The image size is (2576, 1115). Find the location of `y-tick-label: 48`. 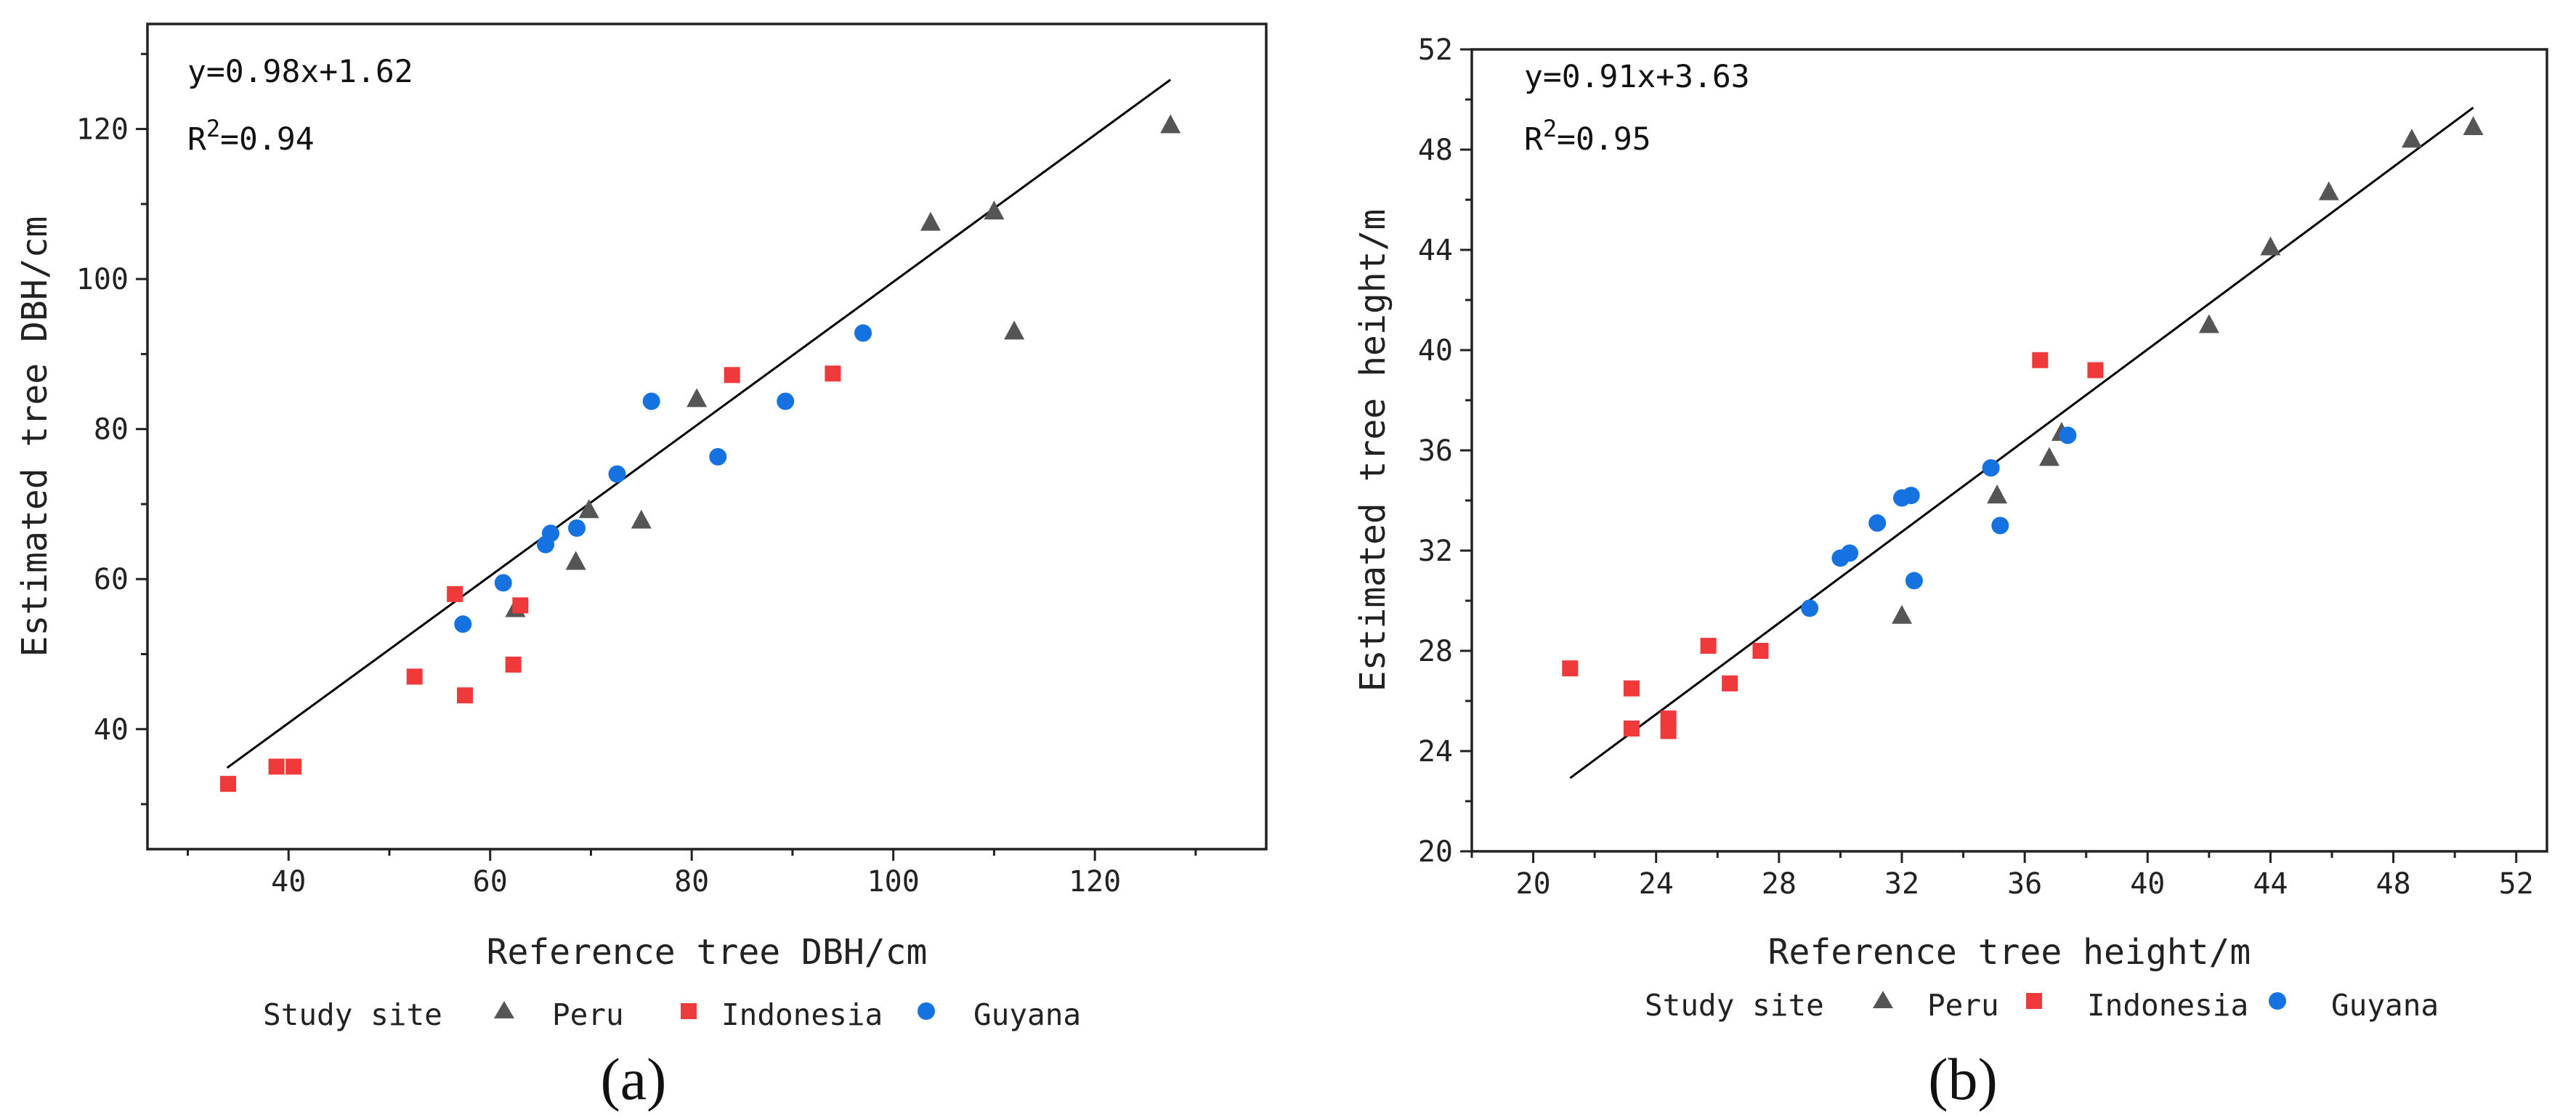

y-tick-label: 48 is located at coordinates (1435, 150).